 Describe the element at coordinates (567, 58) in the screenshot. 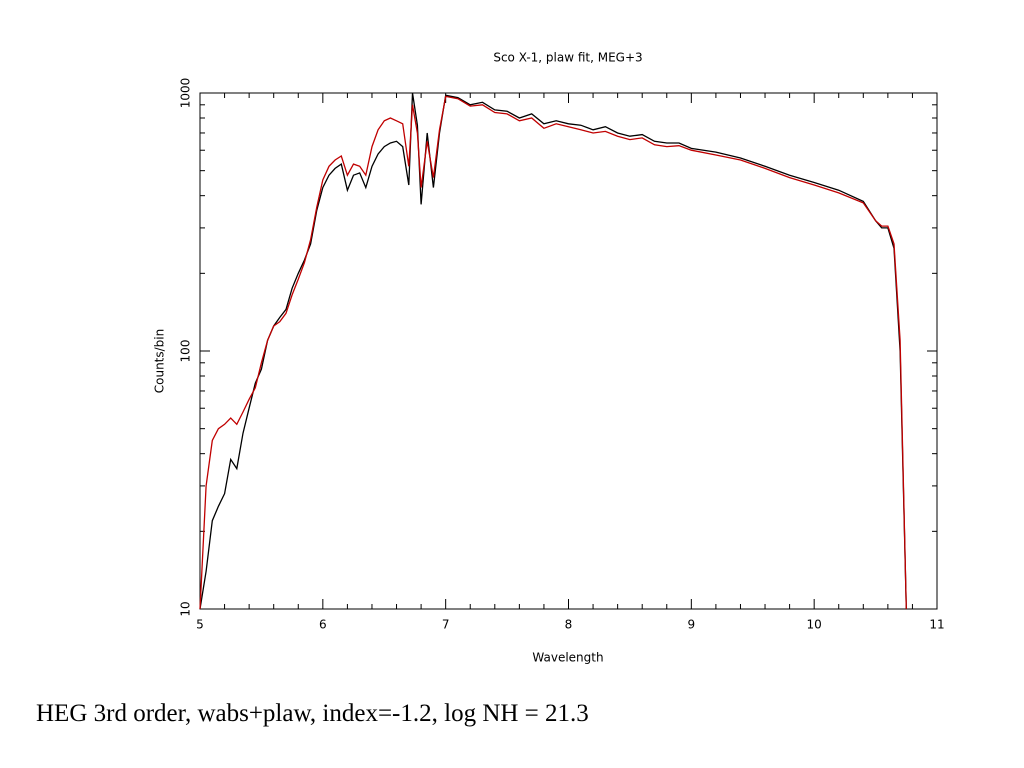

I see `chart-title: Sco X-1, plaw fit, MEG+3` at that location.